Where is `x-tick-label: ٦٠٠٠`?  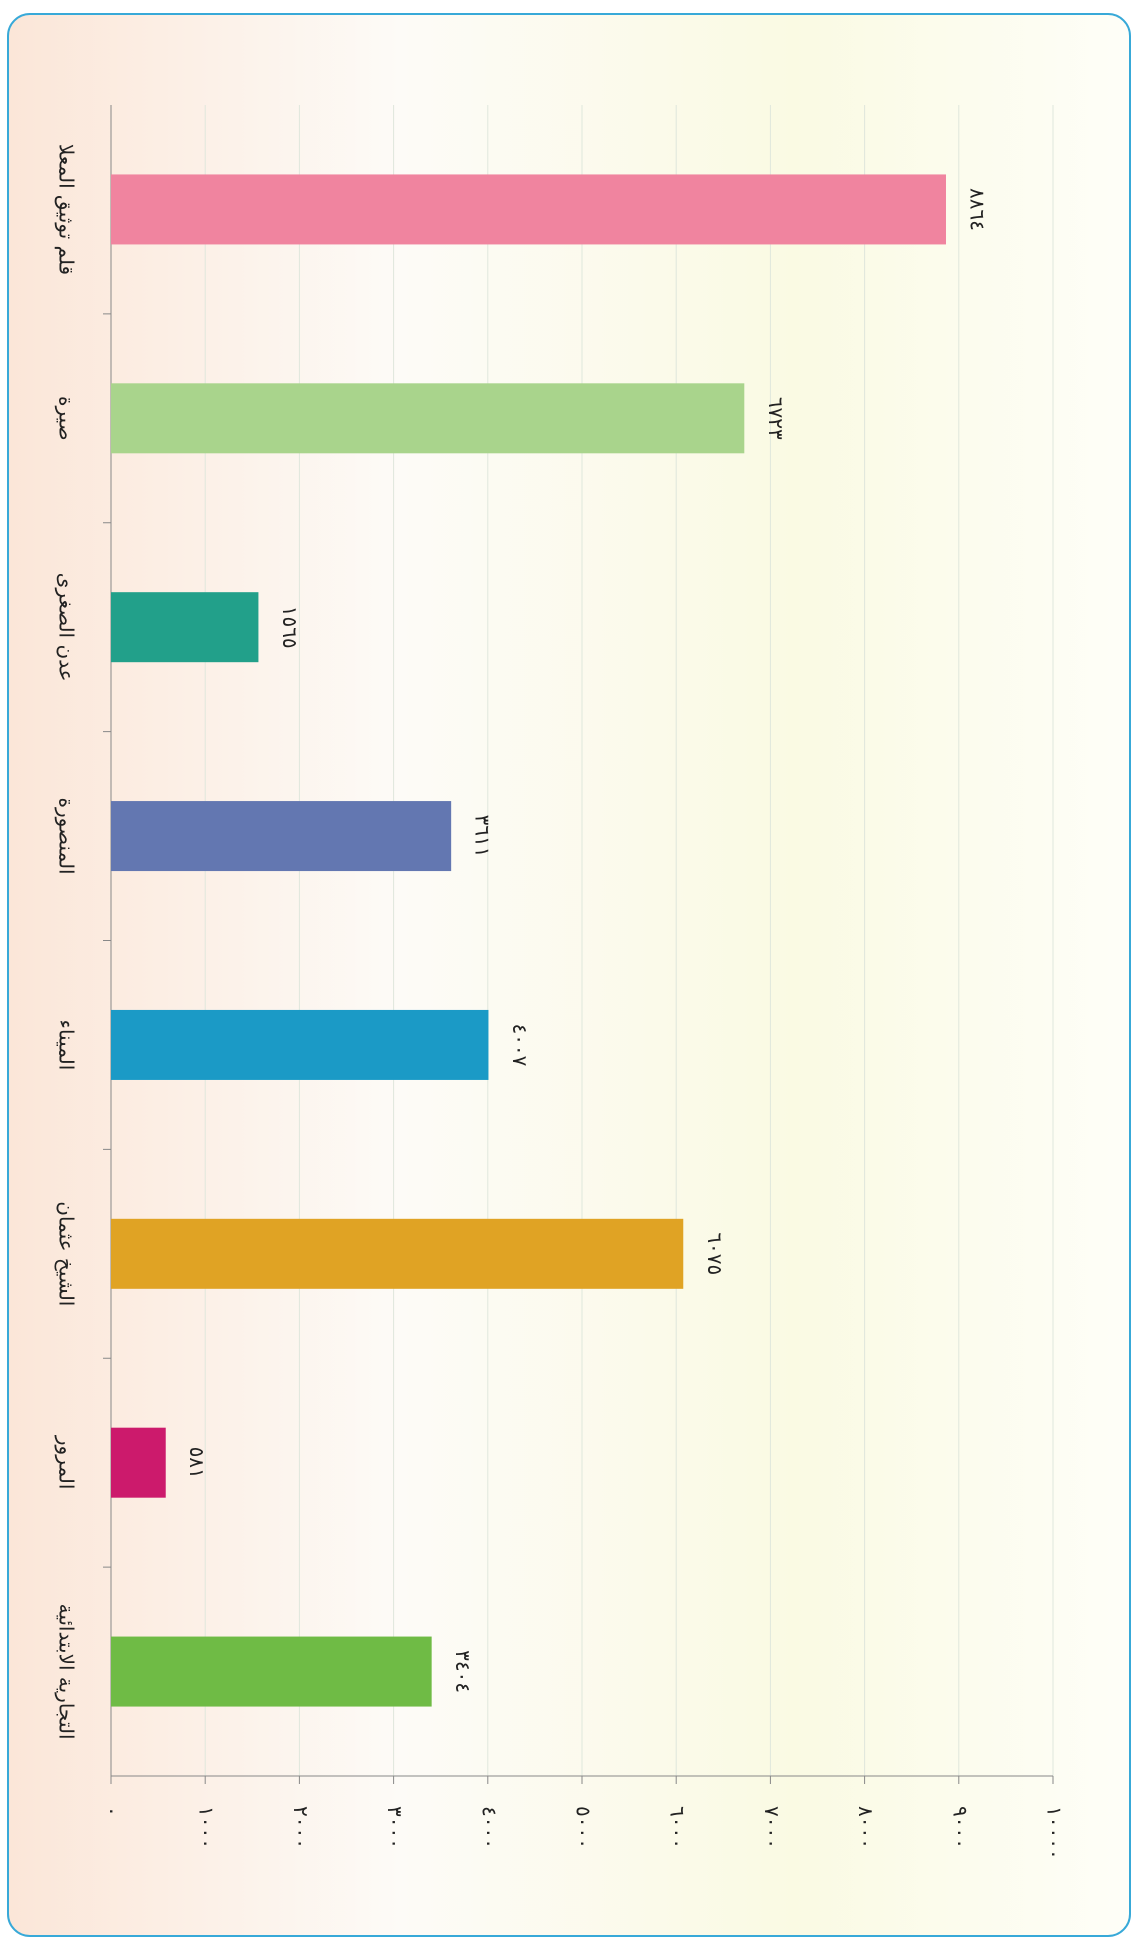 x-tick-label: ٦٠٠٠ is located at coordinates (678, 1827).